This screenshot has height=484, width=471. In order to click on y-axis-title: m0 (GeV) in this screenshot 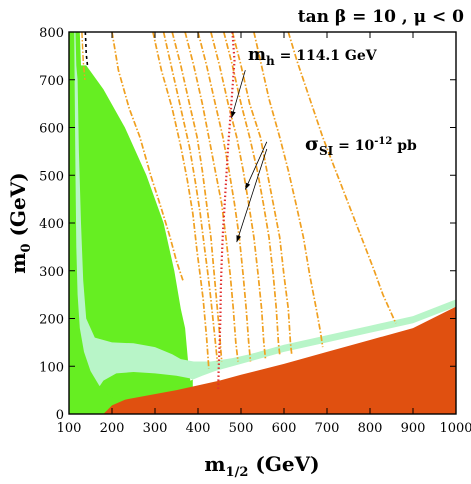, I will do `click(20, 222)`.